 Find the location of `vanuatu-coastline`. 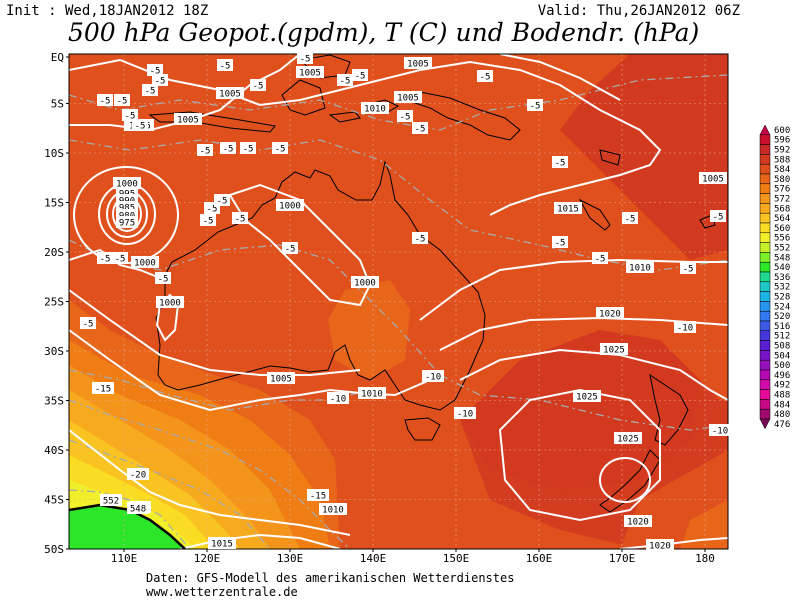

vanuatu-coastline is located at coordinates (610, 157).